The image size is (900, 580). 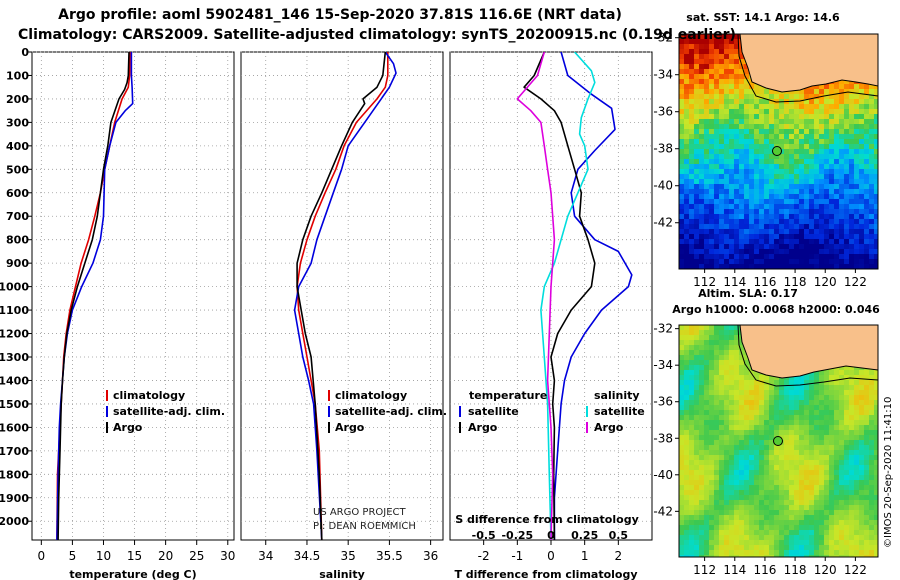 What do you see at coordinates (734, 570) in the screenshot?
I see `map-x-tick-label: 114` at bounding box center [734, 570].